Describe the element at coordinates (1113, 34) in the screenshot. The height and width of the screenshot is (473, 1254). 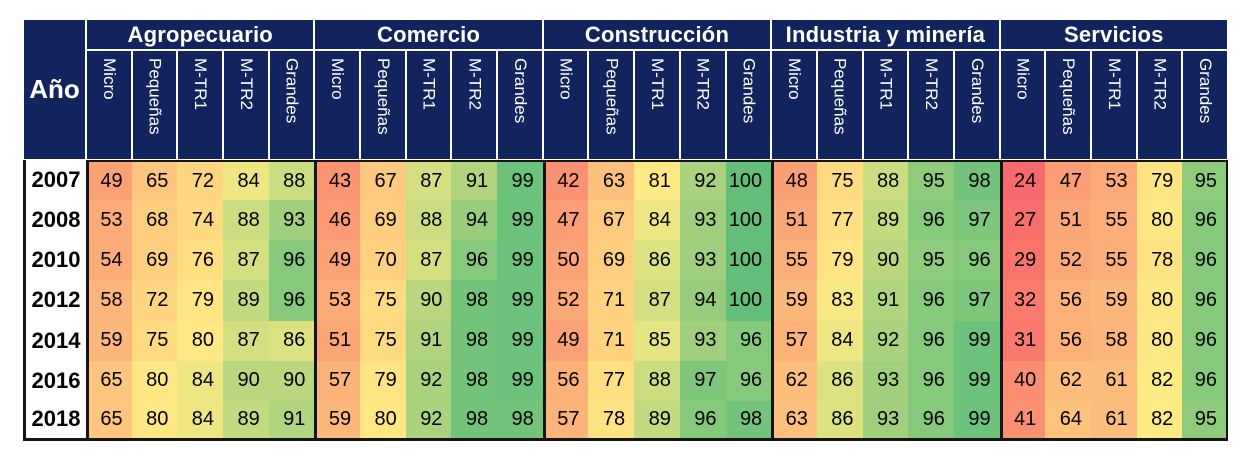
I see `group-header-servicios: Servicios` at that location.